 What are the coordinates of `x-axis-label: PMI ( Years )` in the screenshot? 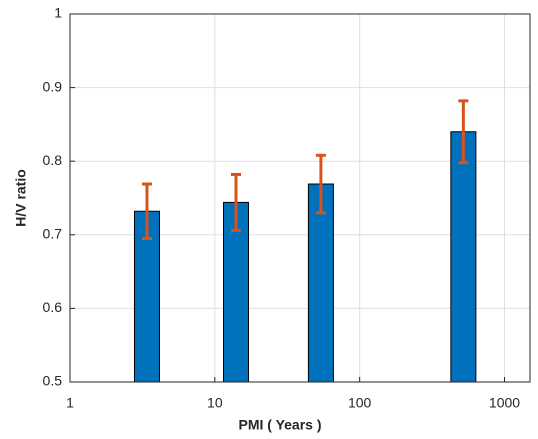 It's located at (279, 425).